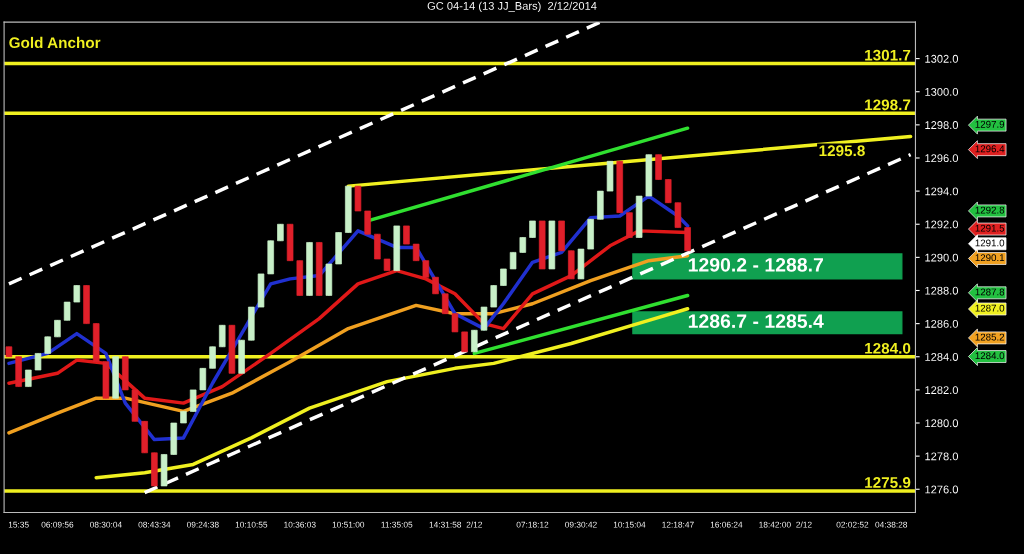  Describe the element at coordinates (942, 257) in the screenshot. I see `y-tick-label: 1290.0` at that location.